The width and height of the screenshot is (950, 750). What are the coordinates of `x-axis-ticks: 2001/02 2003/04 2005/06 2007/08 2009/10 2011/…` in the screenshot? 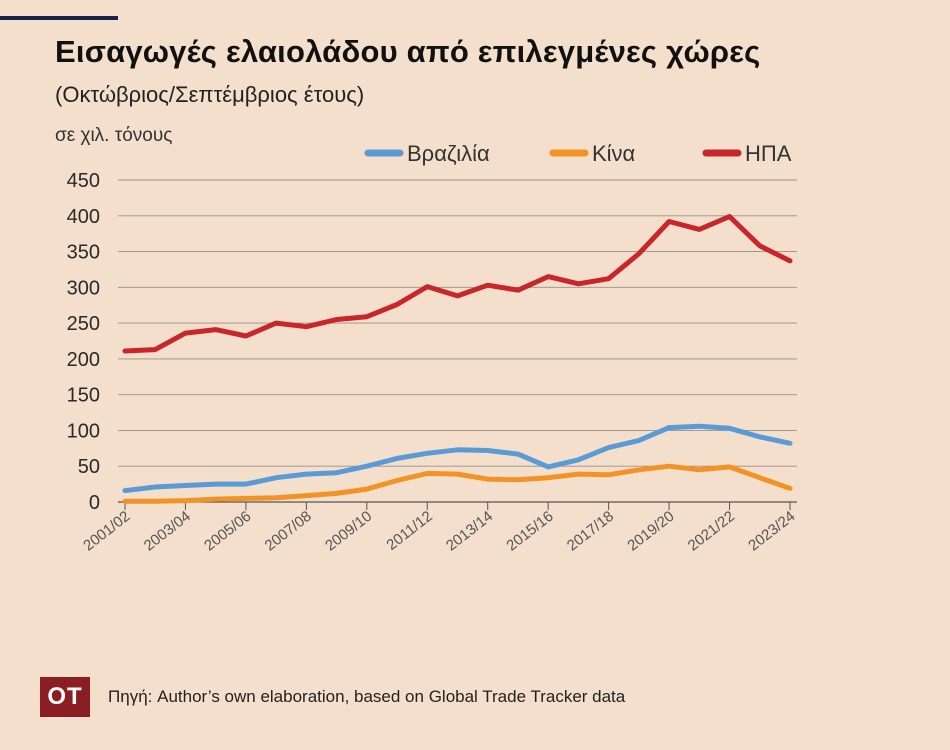 It's located at (439, 528).